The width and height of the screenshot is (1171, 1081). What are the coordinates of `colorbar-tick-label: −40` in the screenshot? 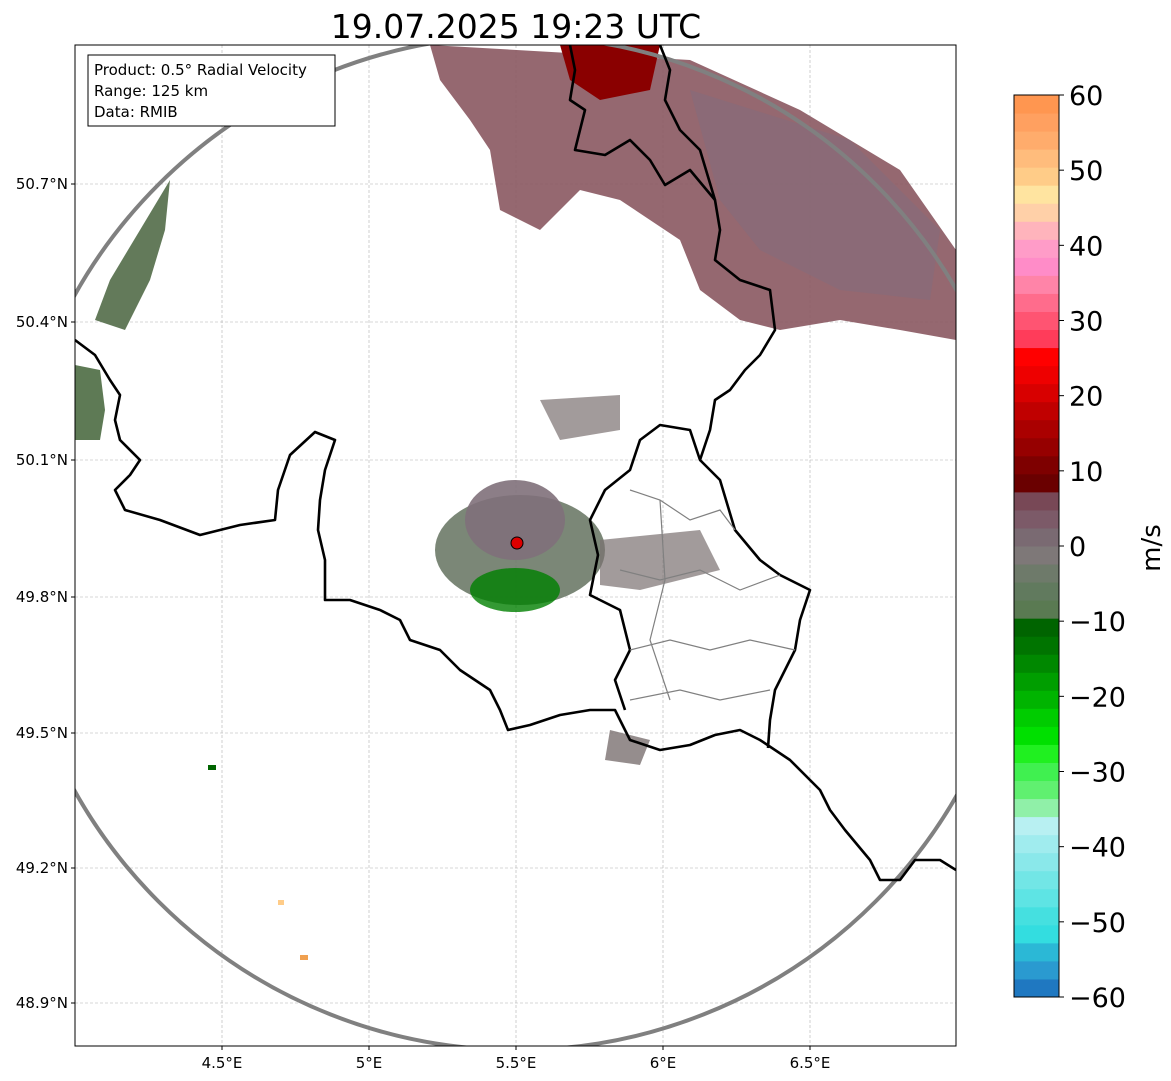 It's located at (1097, 848).